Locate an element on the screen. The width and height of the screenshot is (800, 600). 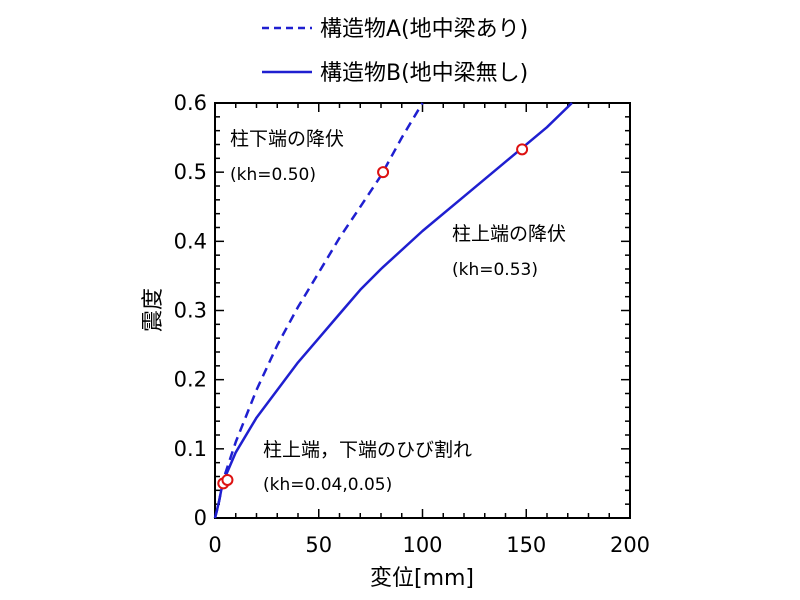
y-tick-label: 0.4 is located at coordinates (190, 241).